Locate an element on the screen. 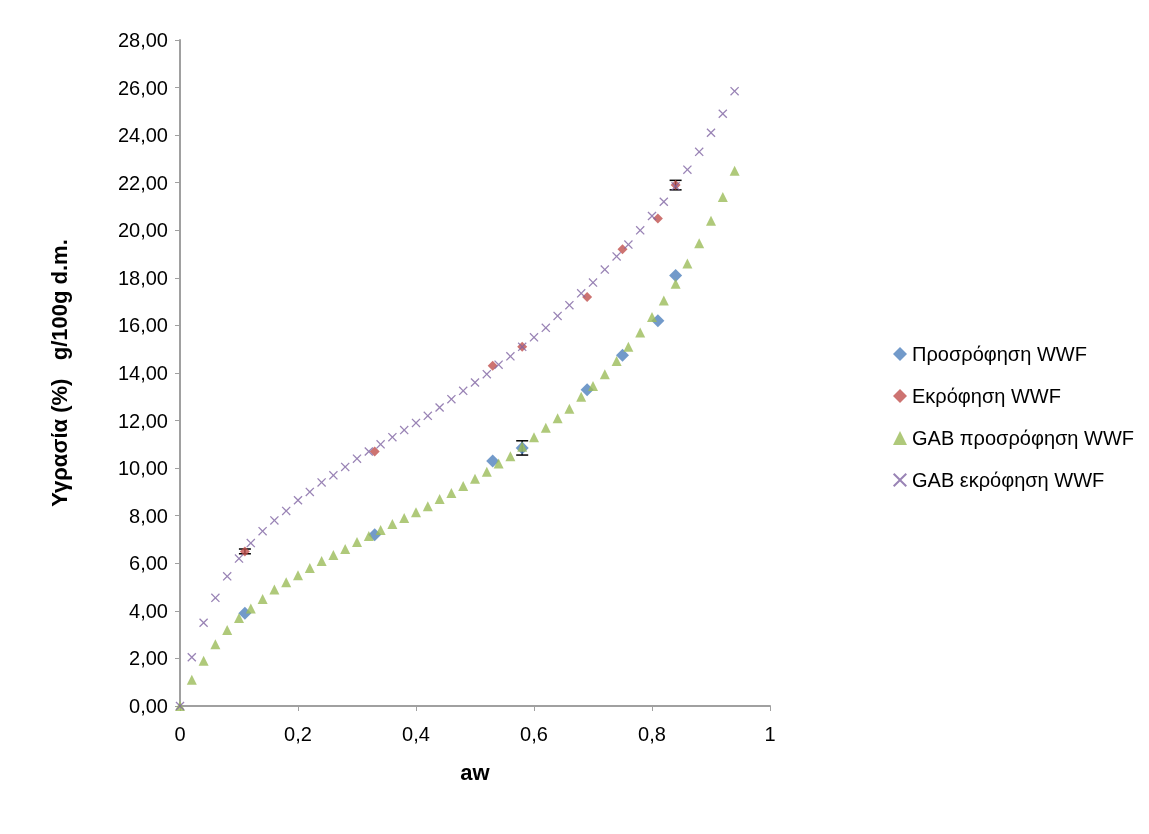 This screenshot has width=1149, height=834. y-tick-label: 26,00 is located at coordinates (142, 87).